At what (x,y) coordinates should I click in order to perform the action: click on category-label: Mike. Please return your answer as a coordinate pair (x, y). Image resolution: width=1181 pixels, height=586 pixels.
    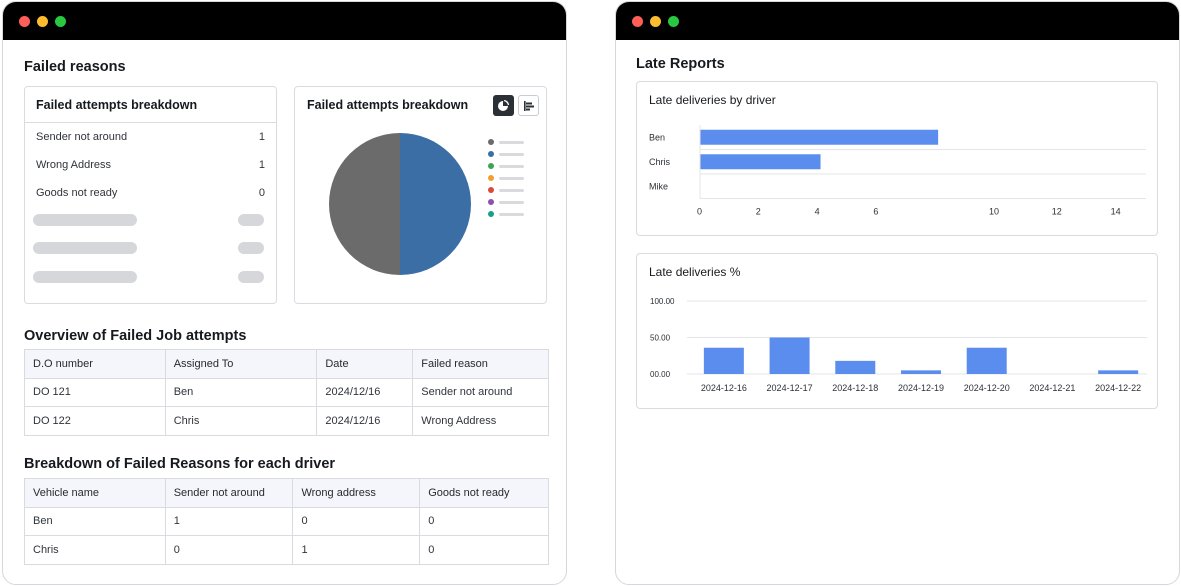
    Looking at the image, I should click on (658, 186).